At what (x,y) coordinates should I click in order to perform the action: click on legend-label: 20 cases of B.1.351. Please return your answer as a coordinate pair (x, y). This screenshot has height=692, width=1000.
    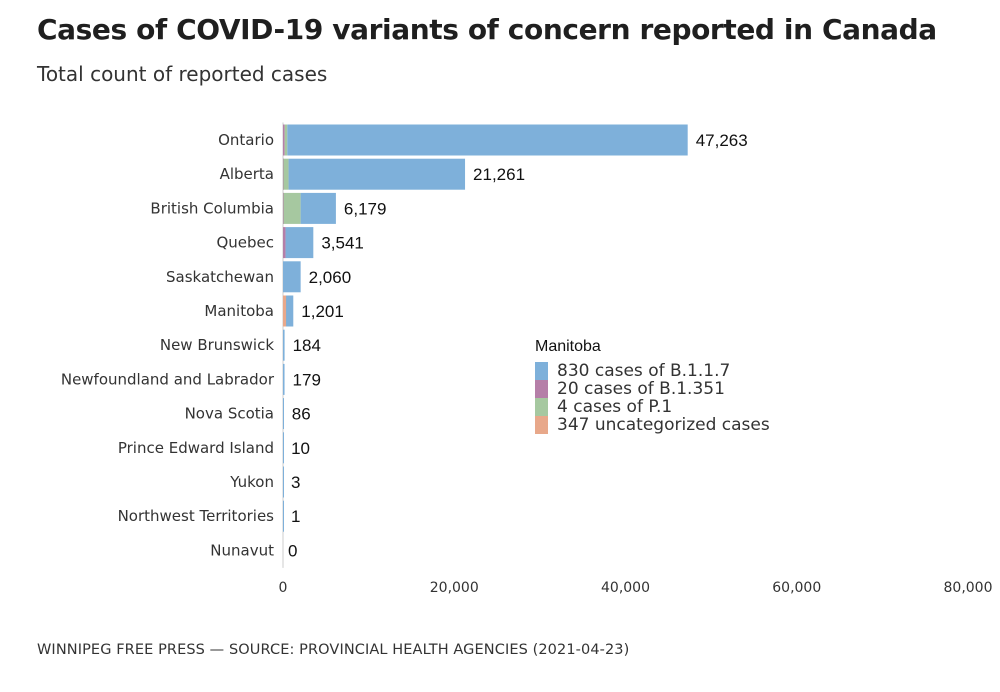
    Looking at the image, I should click on (641, 389).